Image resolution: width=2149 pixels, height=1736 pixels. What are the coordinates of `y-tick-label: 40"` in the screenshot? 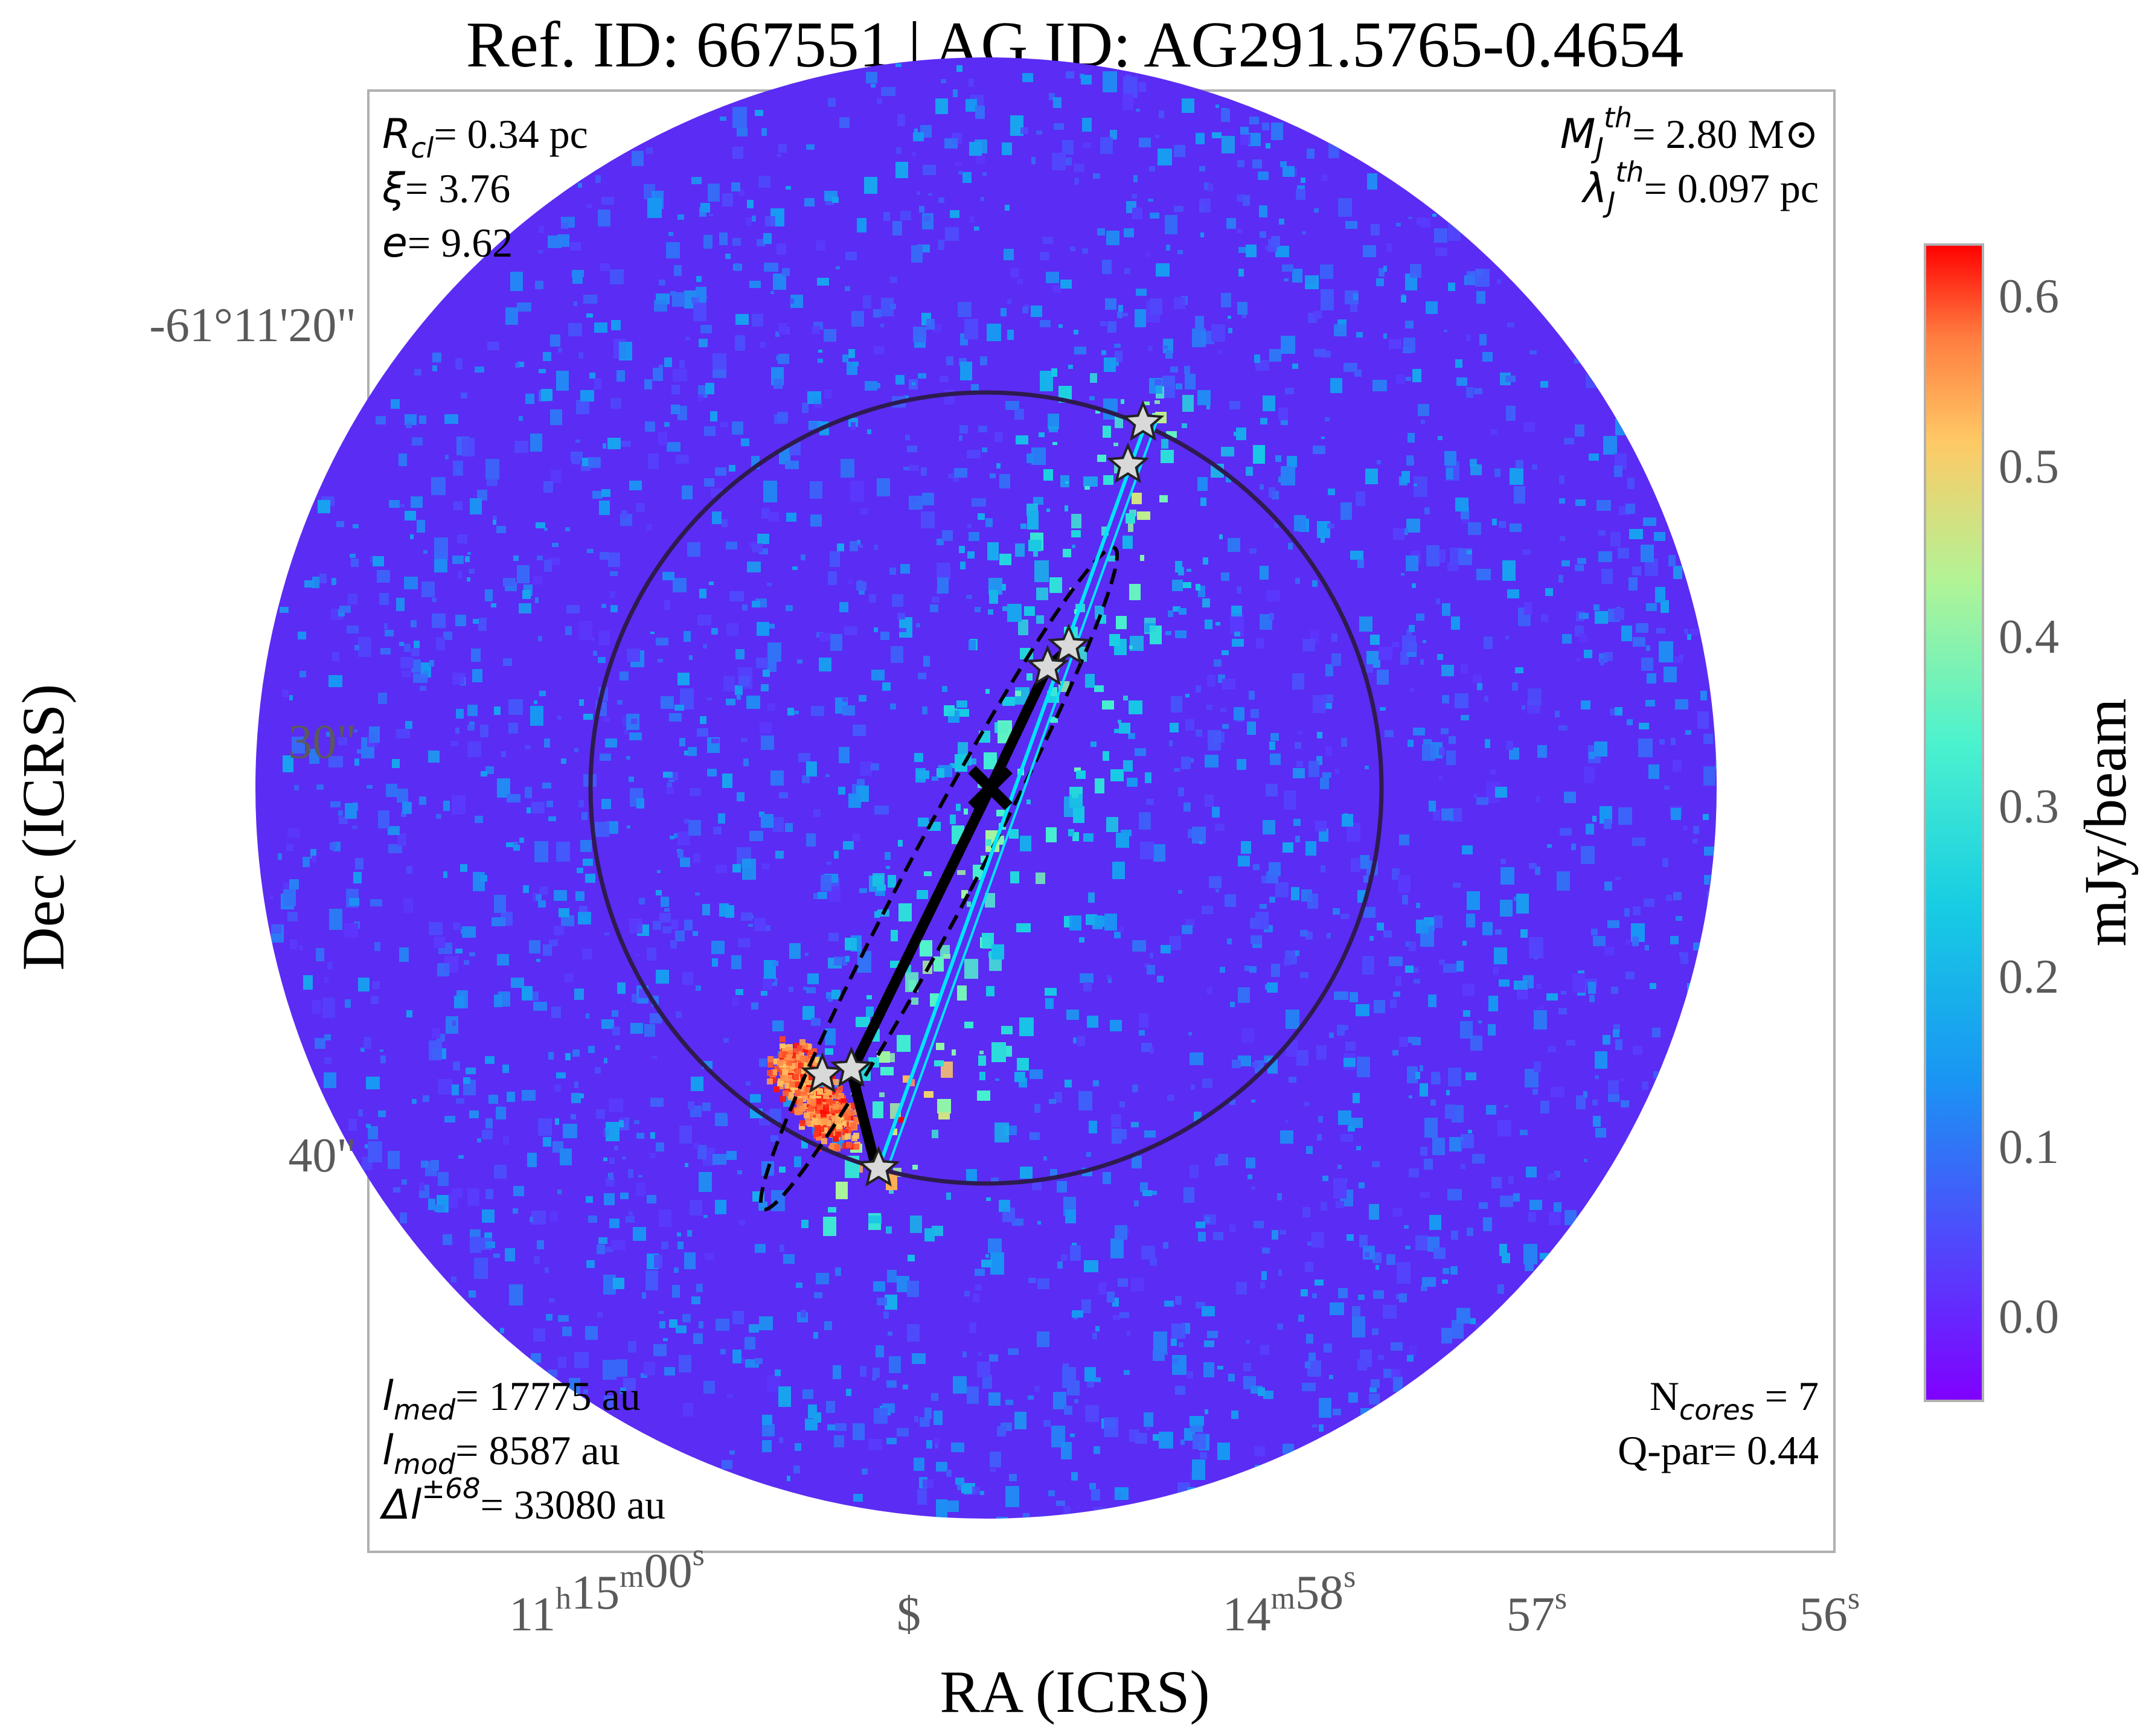 It's located at (322, 1155).